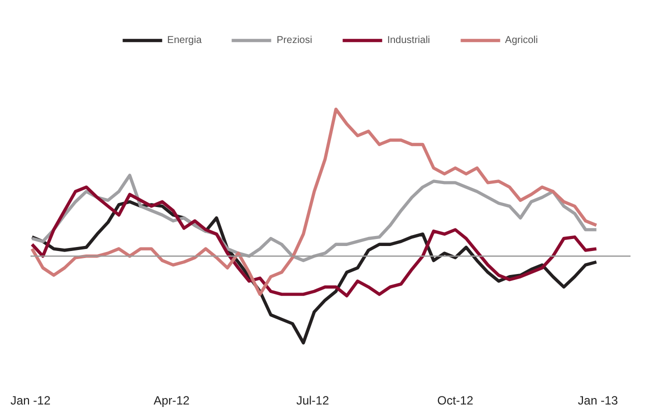  What do you see at coordinates (598, 401) in the screenshot?
I see `x-tick-label: Jan -13` at bounding box center [598, 401].